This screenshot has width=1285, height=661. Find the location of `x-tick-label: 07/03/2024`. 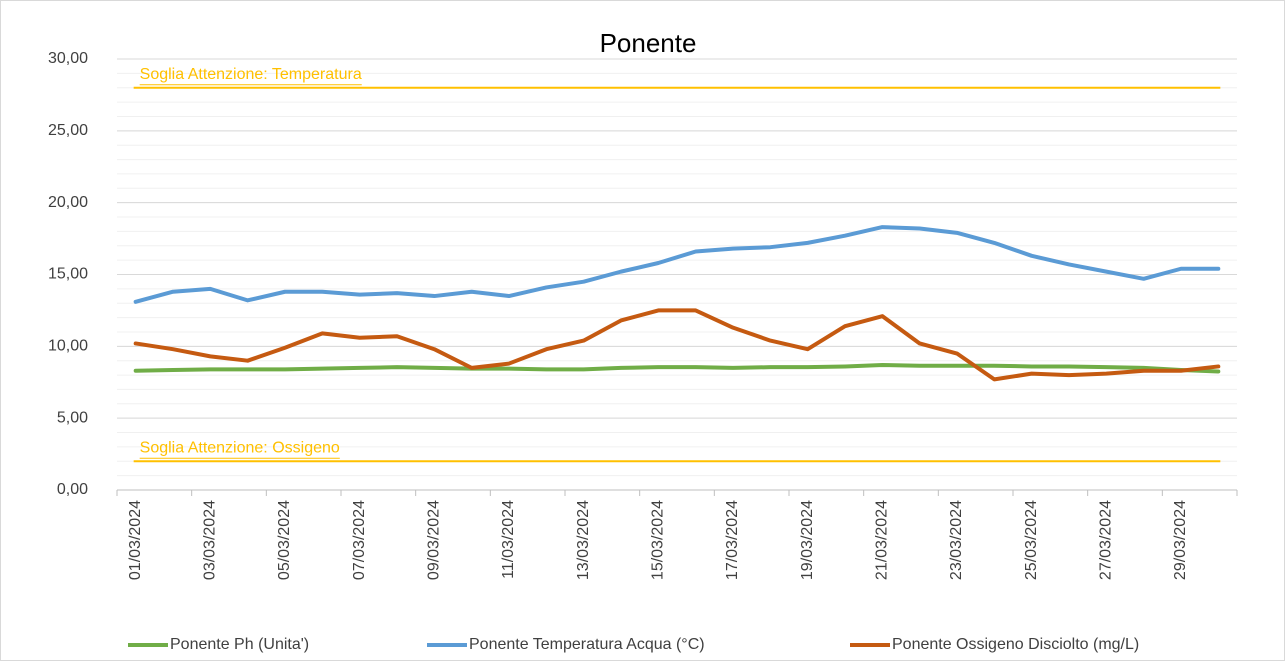

x-tick-label: 07/03/2024 is located at coordinates (359, 540).